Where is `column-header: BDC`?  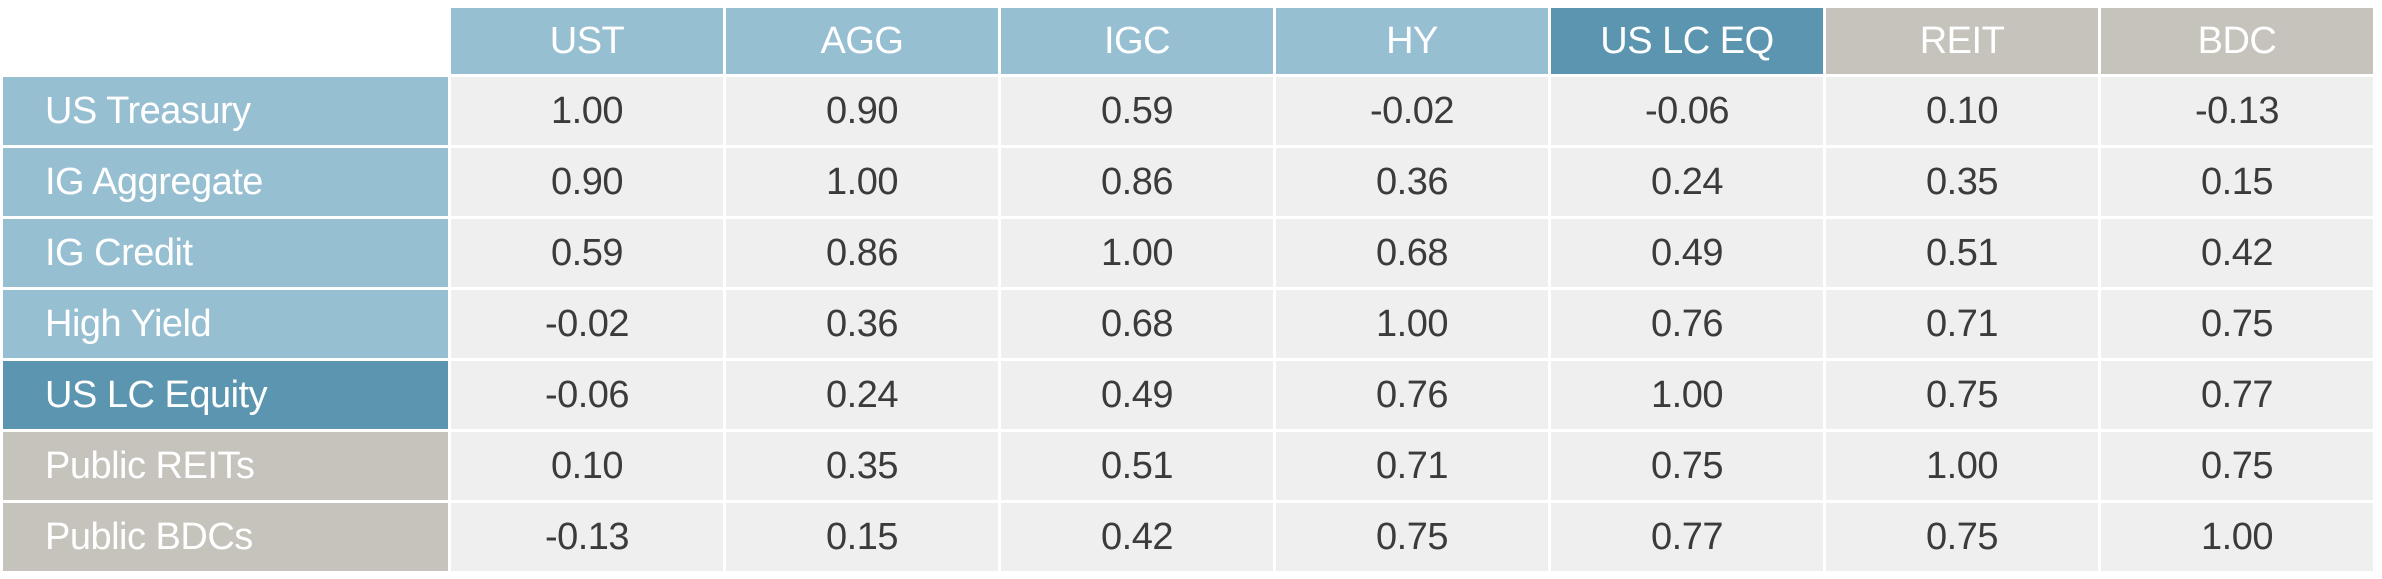 column-header: BDC is located at coordinates (2237, 41).